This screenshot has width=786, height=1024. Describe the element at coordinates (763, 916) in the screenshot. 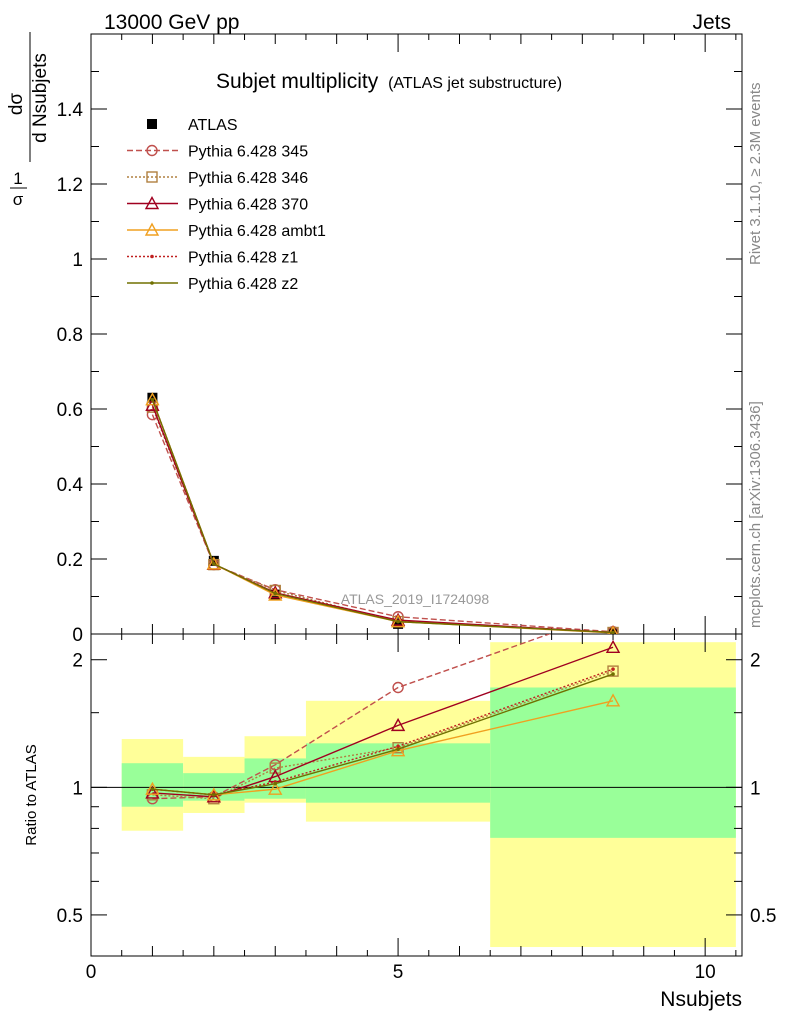

I see `ratio-ytick-label-right: 0.5` at that location.